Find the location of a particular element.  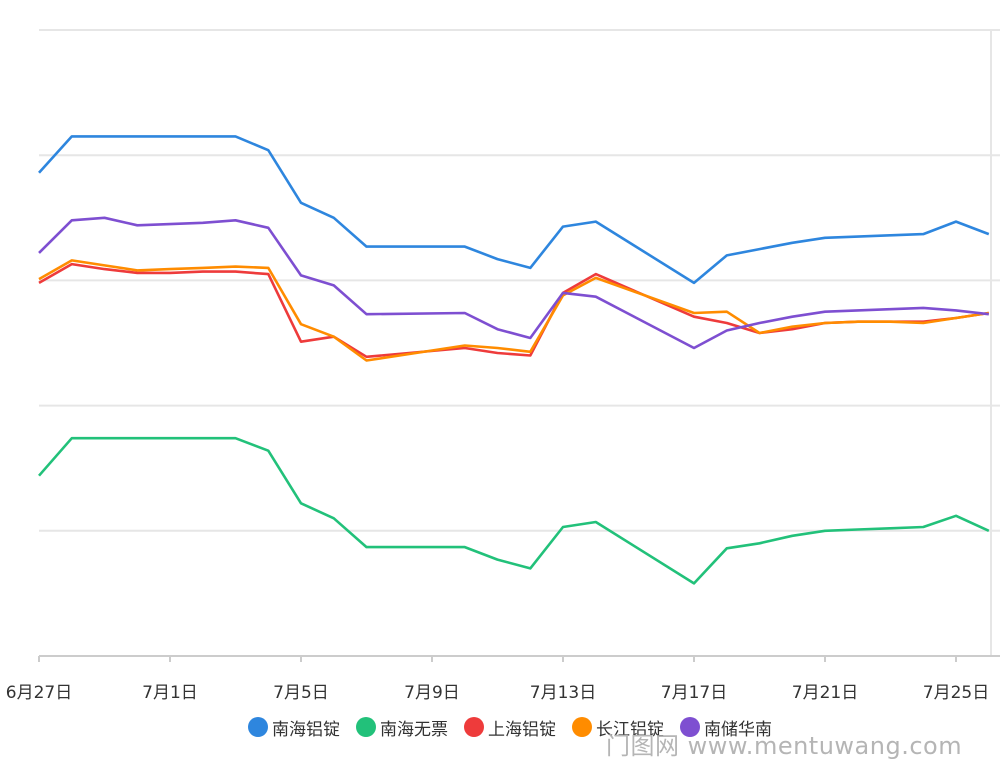

x-tick-label: 6月27日 is located at coordinates (39, 691).